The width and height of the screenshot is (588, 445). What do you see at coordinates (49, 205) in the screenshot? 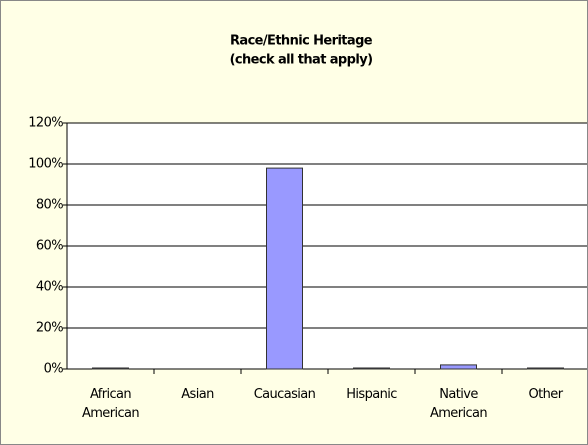
I see `y-tick-label: 80%` at bounding box center [49, 205].